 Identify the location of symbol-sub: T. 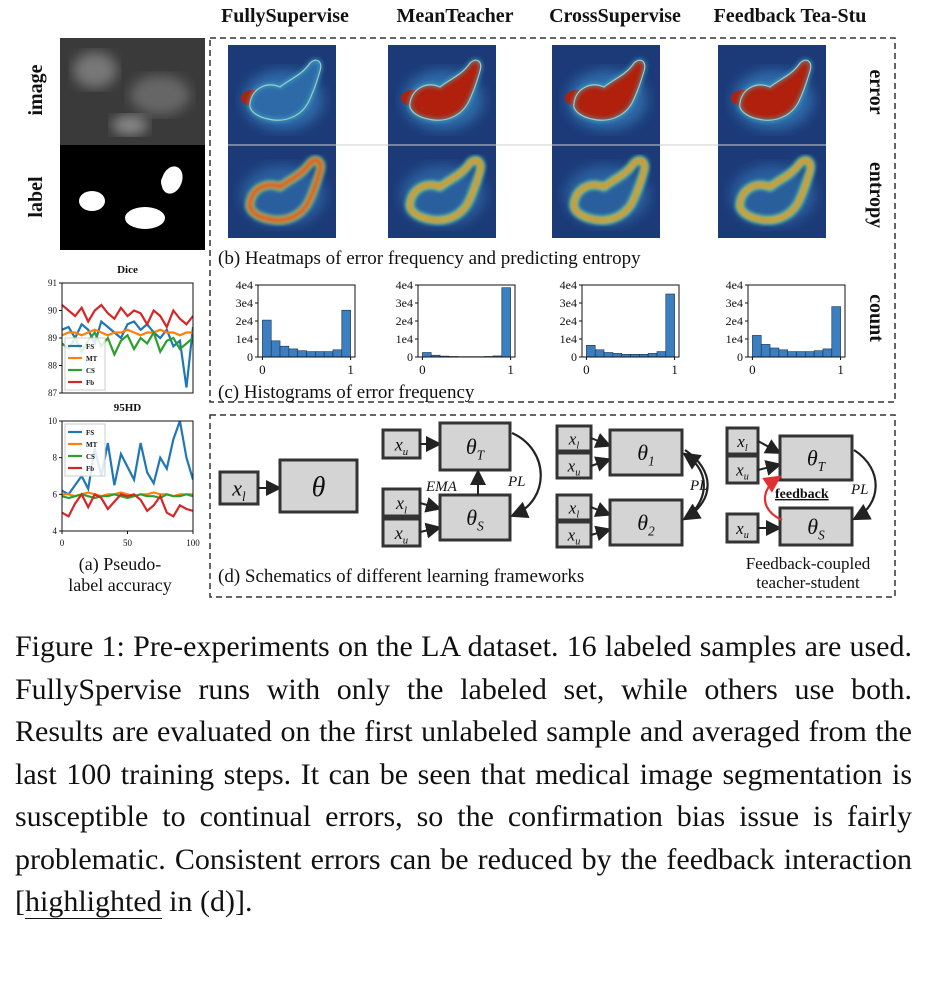
(822, 466).